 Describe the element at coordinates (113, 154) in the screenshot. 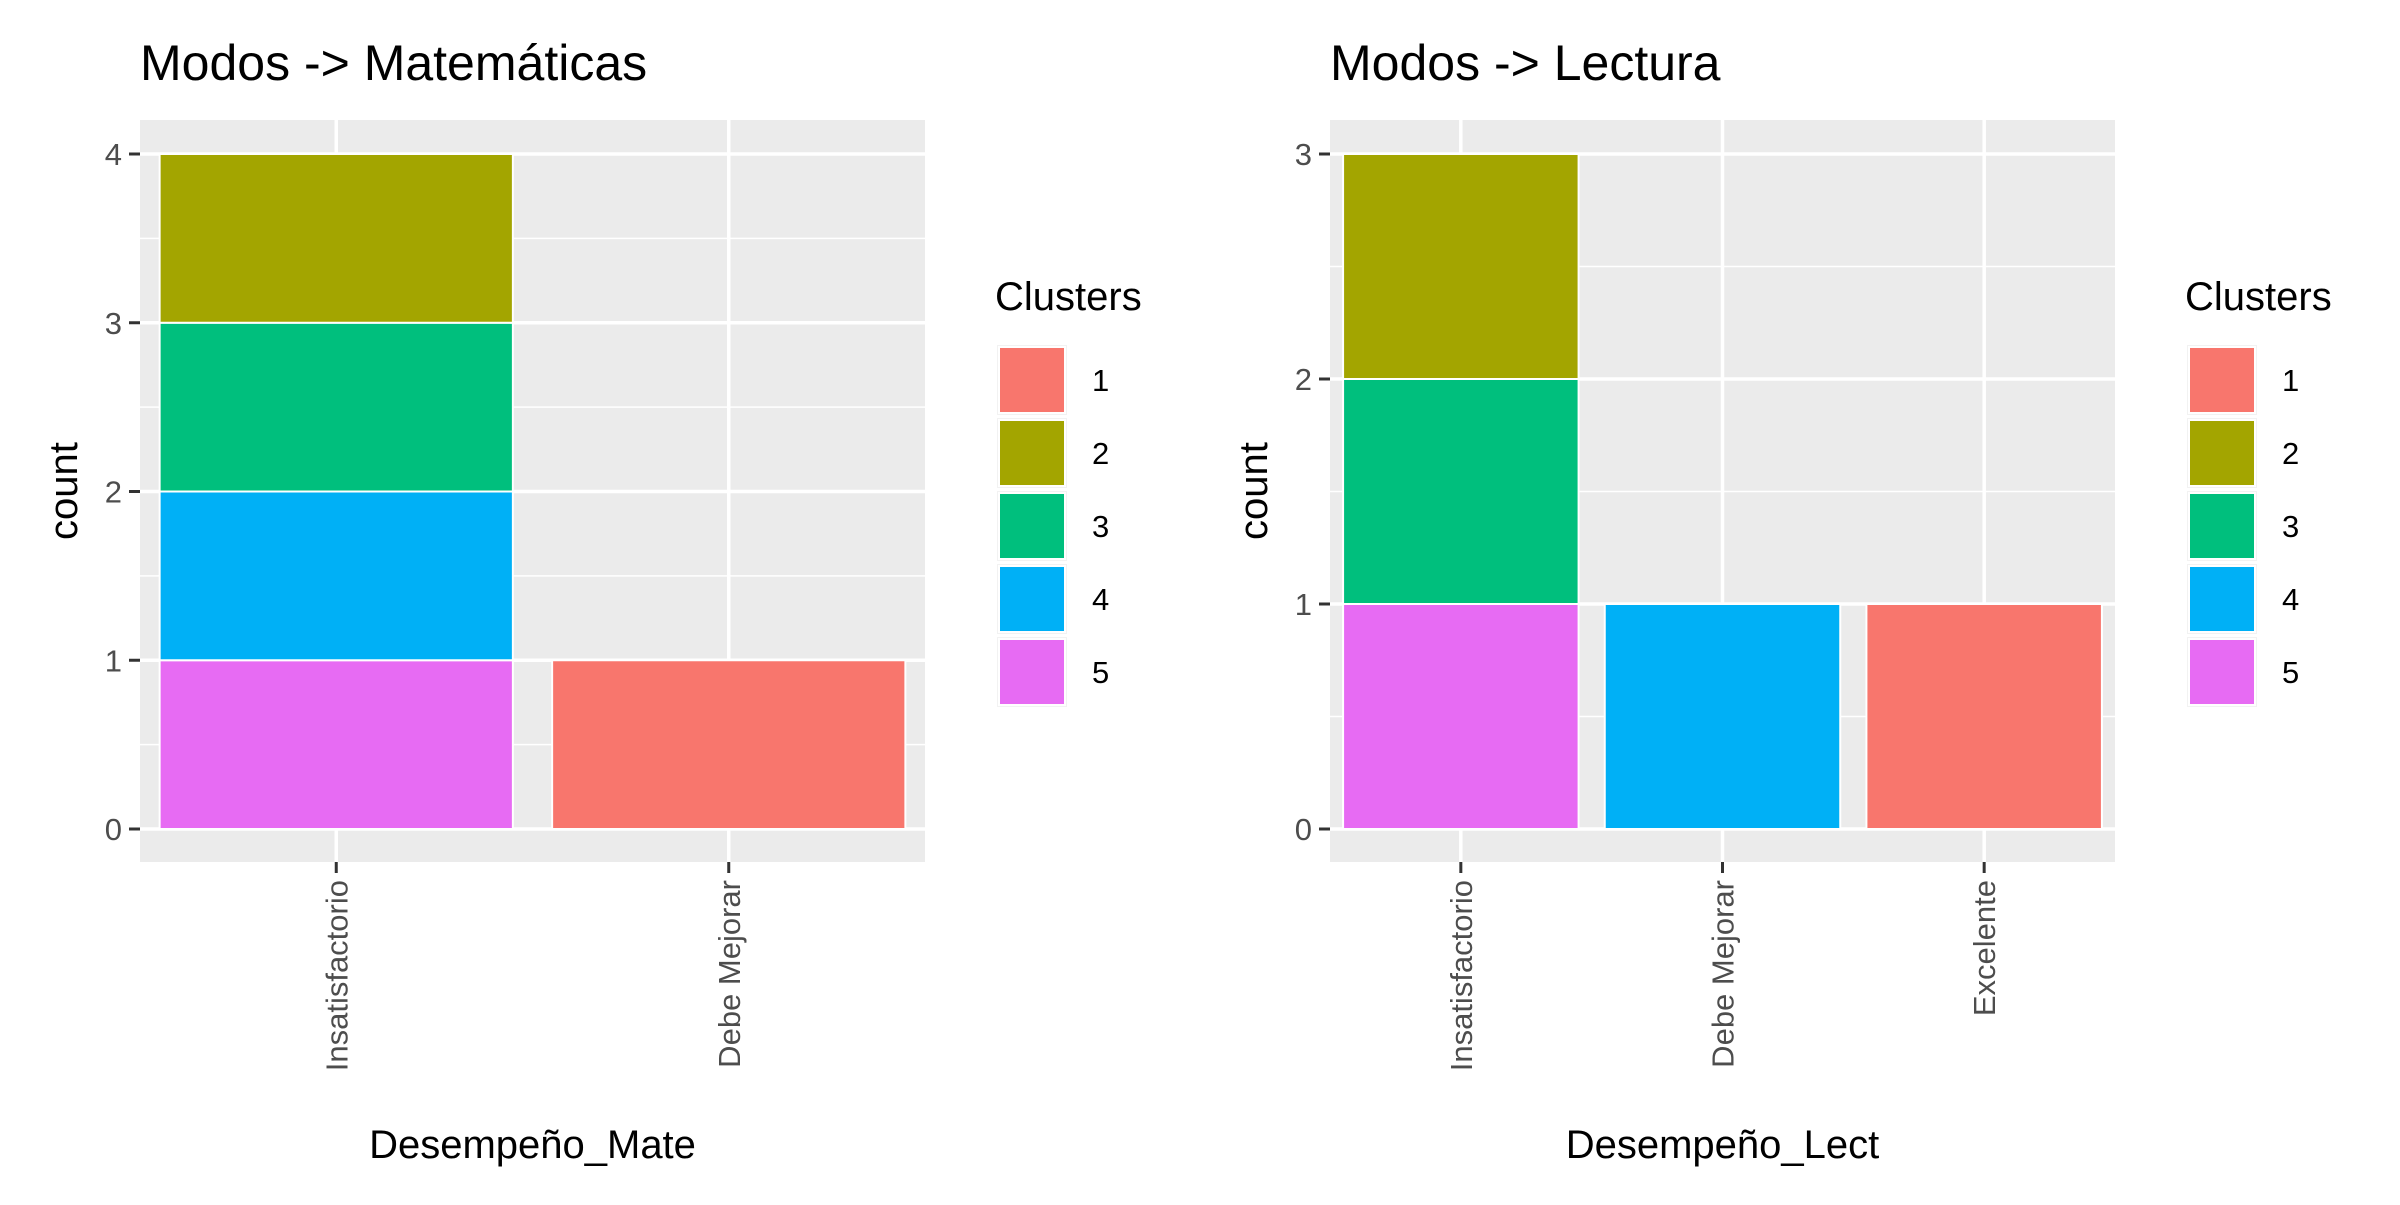

I see `y-tick-label: 4` at that location.